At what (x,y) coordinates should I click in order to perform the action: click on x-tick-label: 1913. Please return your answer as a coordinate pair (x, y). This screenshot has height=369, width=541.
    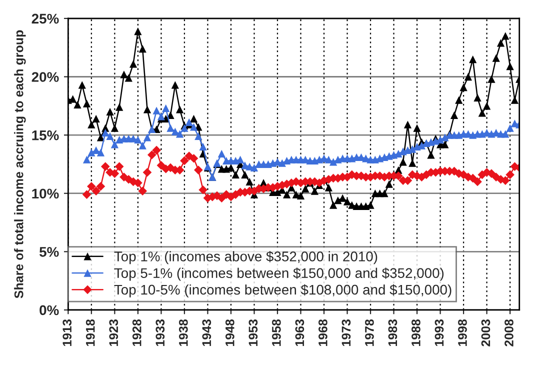
    Looking at the image, I should click on (67, 332).